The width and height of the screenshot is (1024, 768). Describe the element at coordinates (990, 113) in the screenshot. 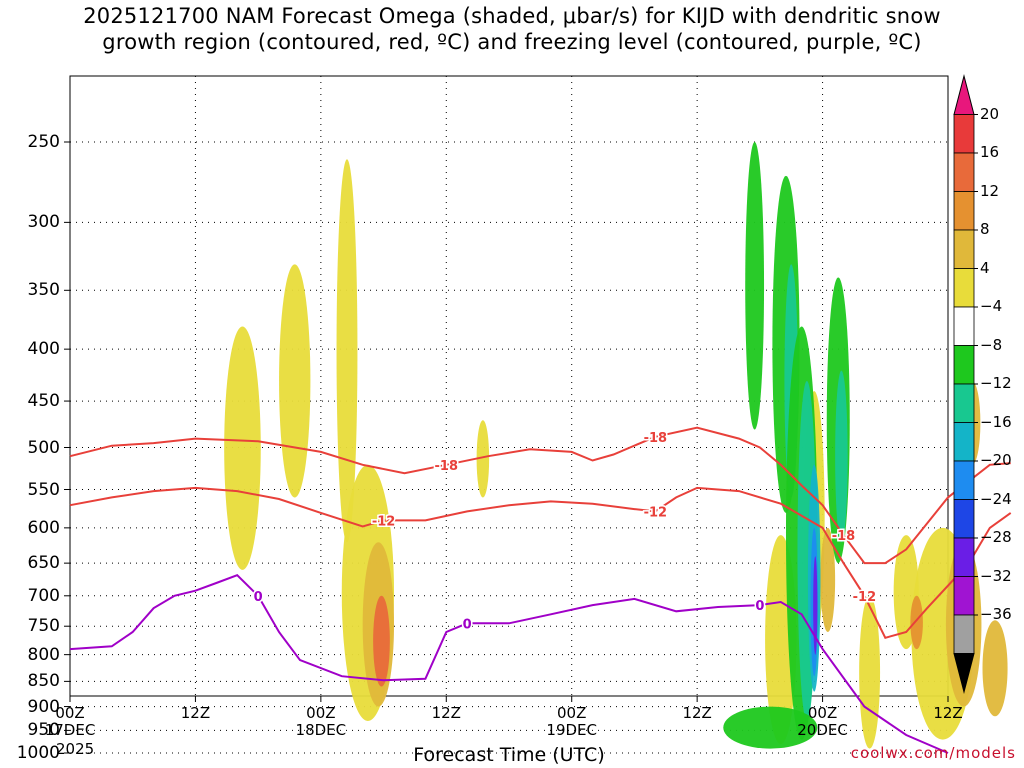

I see `colorbar-label: 20` at that location.